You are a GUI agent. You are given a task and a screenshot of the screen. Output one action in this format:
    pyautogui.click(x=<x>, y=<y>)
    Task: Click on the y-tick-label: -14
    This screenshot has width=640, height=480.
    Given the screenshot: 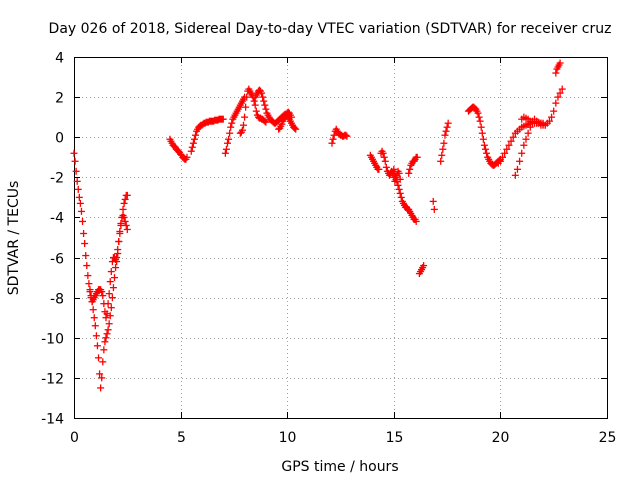 What is the action you would take?
    pyautogui.click(x=52, y=420)
    